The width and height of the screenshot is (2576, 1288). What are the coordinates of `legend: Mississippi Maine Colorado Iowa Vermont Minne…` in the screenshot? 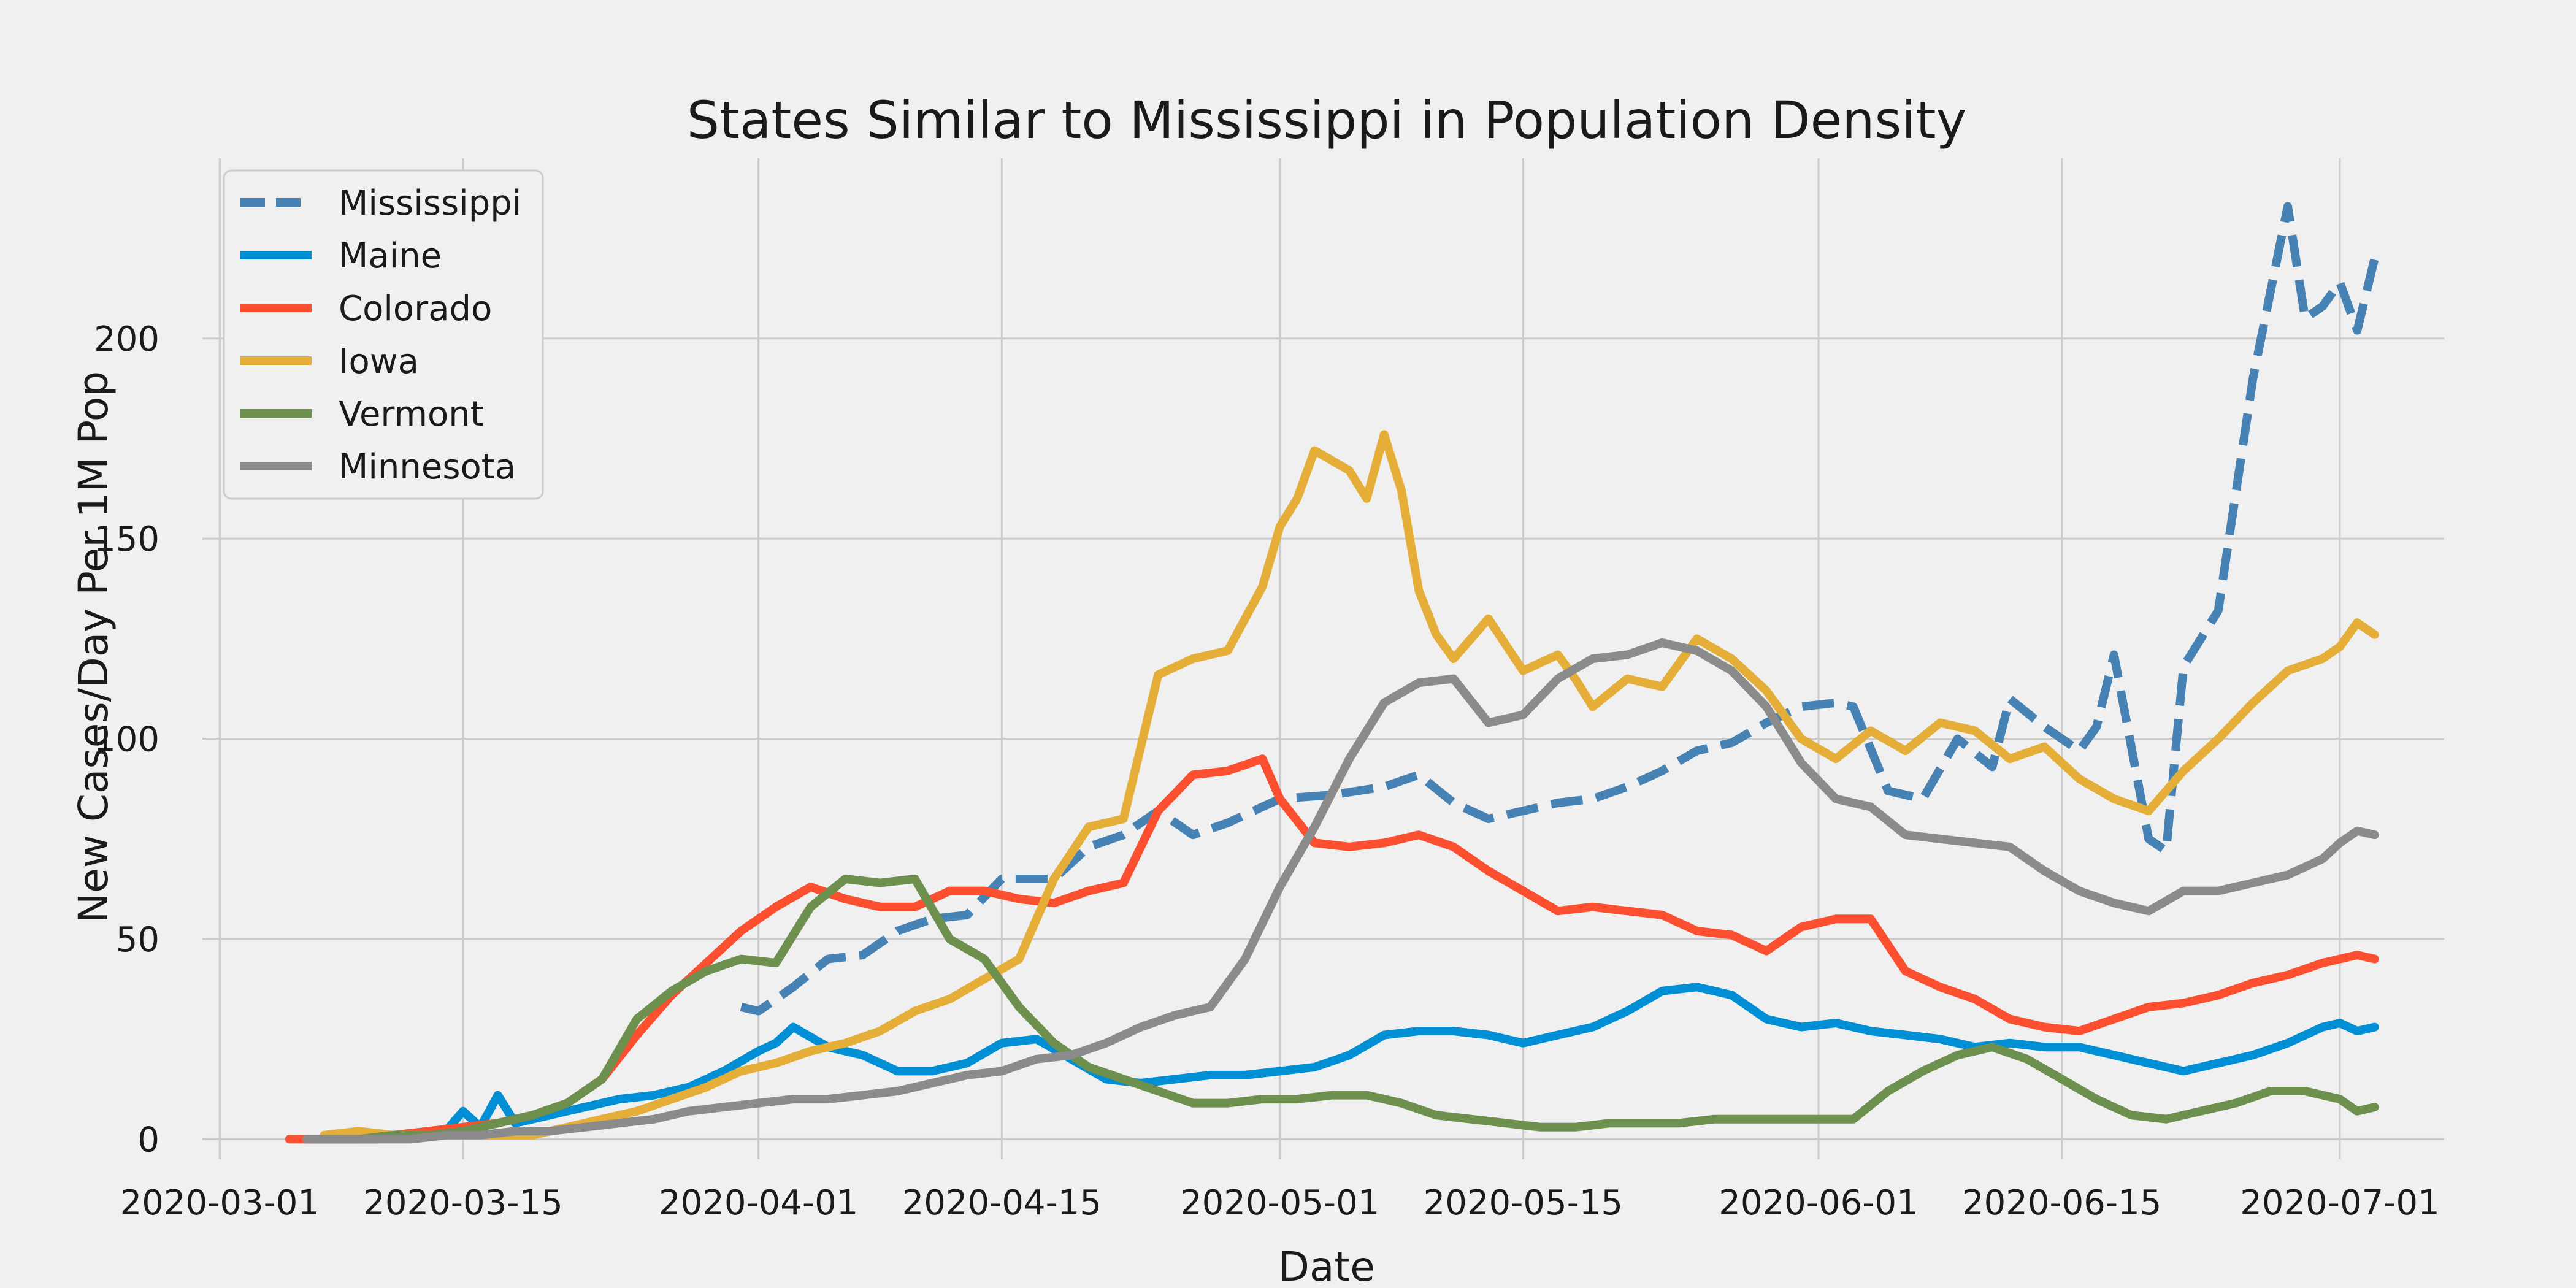 It's located at (383, 334).